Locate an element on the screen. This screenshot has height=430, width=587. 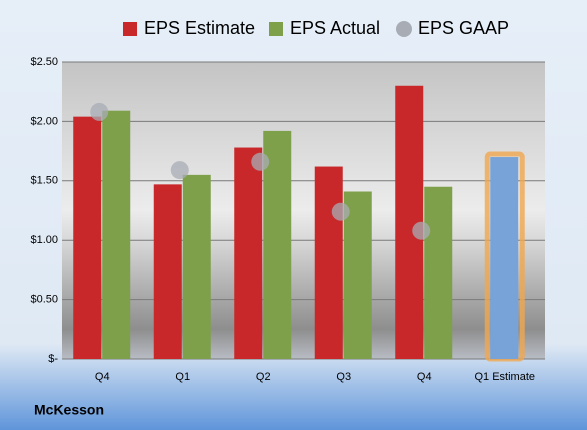
x-tick-label: Q3 is located at coordinates (343, 377).